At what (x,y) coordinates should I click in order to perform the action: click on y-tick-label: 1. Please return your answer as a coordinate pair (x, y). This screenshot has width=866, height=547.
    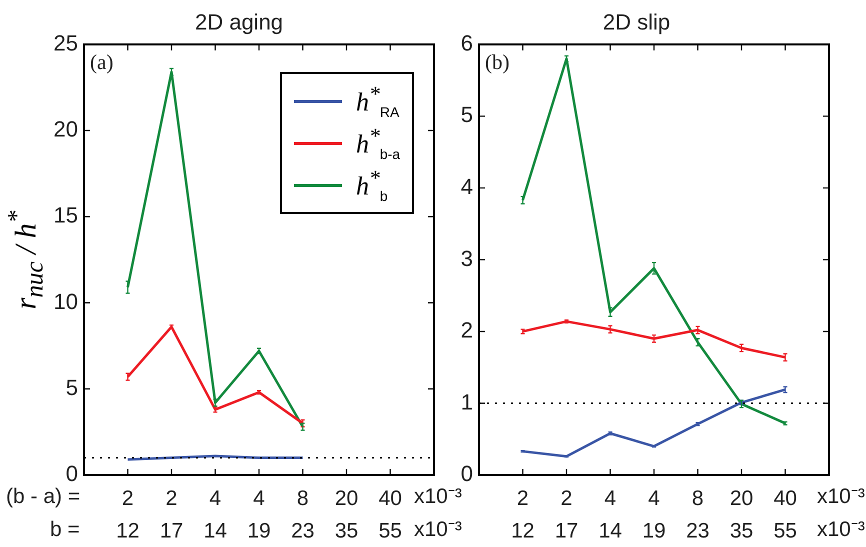
    Looking at the image, I should click on (466, 401).